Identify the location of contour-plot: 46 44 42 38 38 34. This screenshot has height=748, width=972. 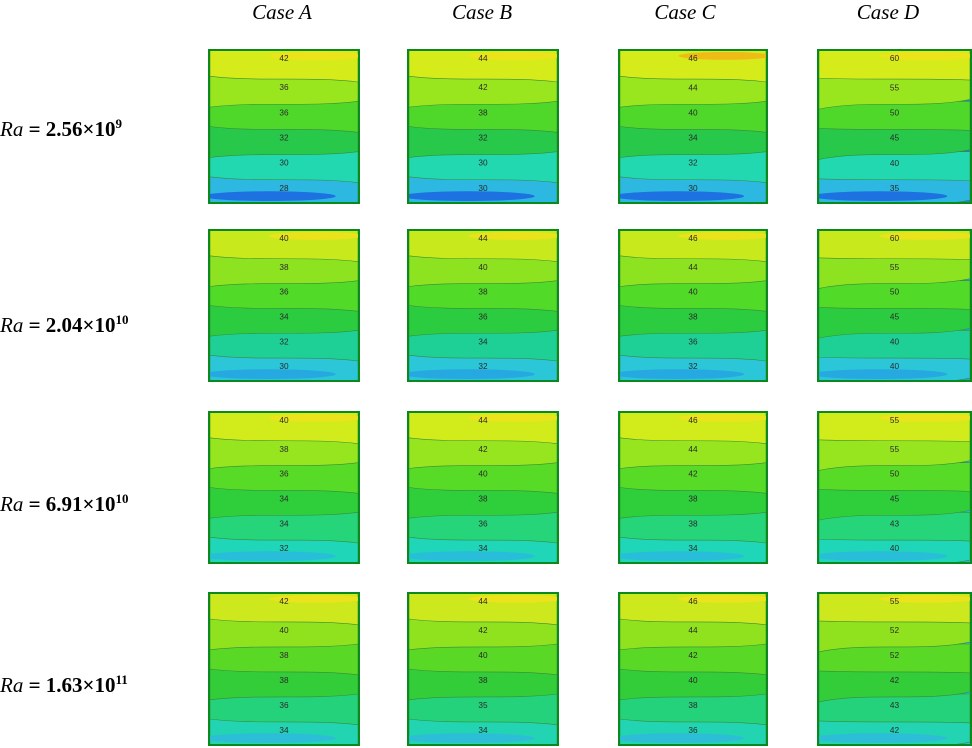
(693, 487).